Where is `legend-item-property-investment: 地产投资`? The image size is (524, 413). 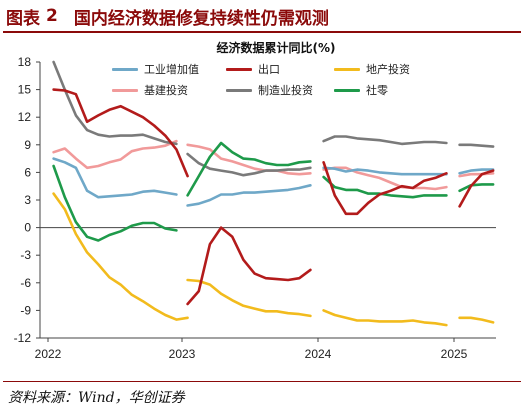
legend-item-property-investment: 地产投资 is located at coordinates (372, 69).